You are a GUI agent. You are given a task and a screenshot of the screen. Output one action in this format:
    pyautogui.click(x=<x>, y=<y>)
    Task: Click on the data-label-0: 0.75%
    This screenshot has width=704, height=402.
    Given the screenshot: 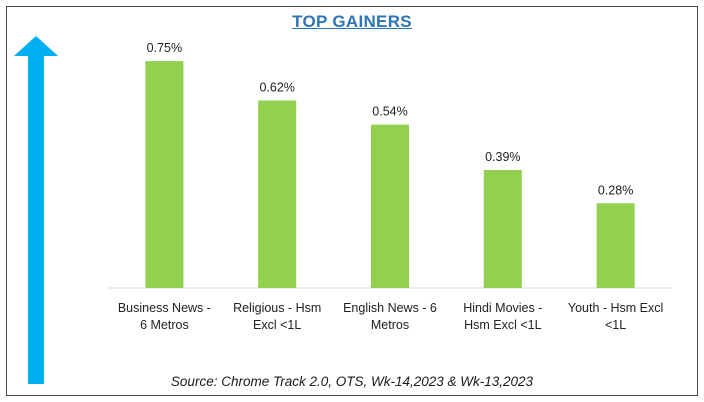 What is the action you would take?
    pyautogui.click(x=164, y=48)
    